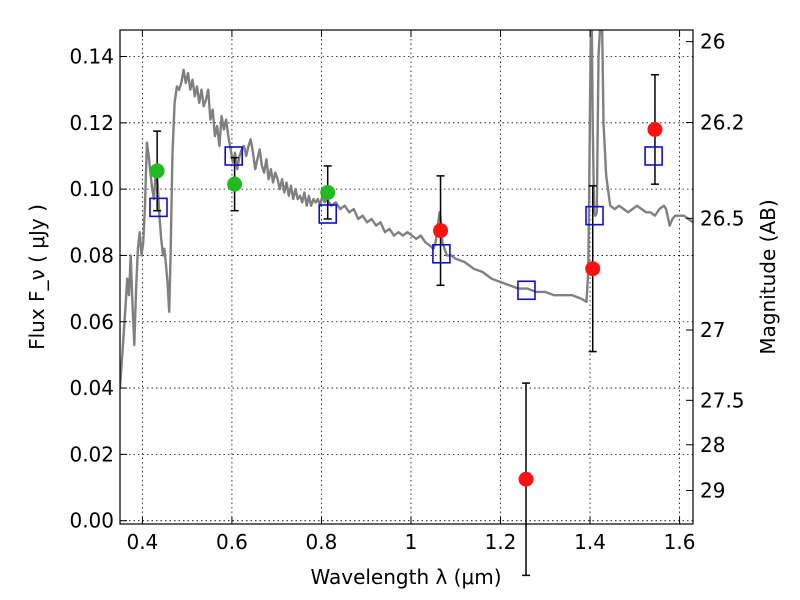 Image resolution: width=800 pixels, height=600 pixels. What do you see at coordinates (722, 218) in the screenshot?
I see `right-tick-label: 26.5` at bounding box center [722, 218].